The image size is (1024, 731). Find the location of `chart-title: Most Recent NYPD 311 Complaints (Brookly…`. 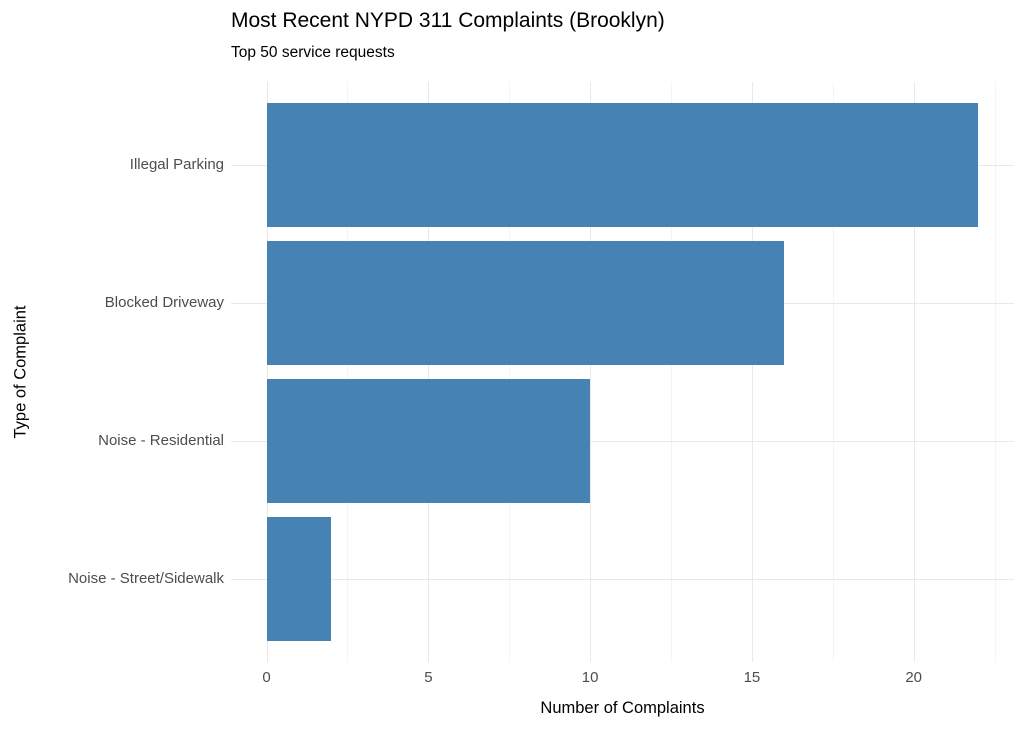

chart-title: Most Recent NYPD 311 Complaints (Brookly… is located at coordinates (448, 20).